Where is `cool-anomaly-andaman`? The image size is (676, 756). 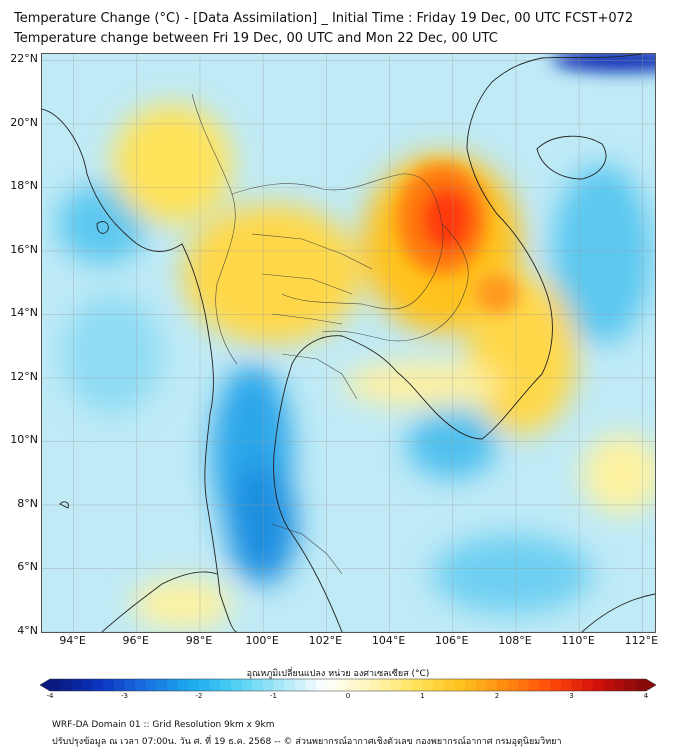
cool-anomaly-andaman is located at coordinates (112, 354).